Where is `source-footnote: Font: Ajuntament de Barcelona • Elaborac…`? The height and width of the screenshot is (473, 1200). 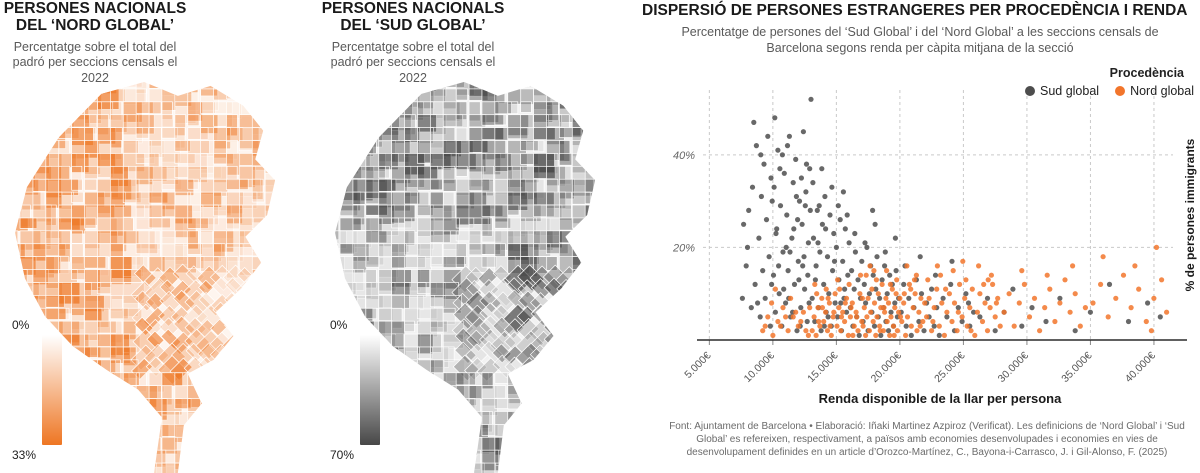
source-footnote: Font: Ajuntament de Barcelona • Elaborac… is located at coordinates (927, 439).